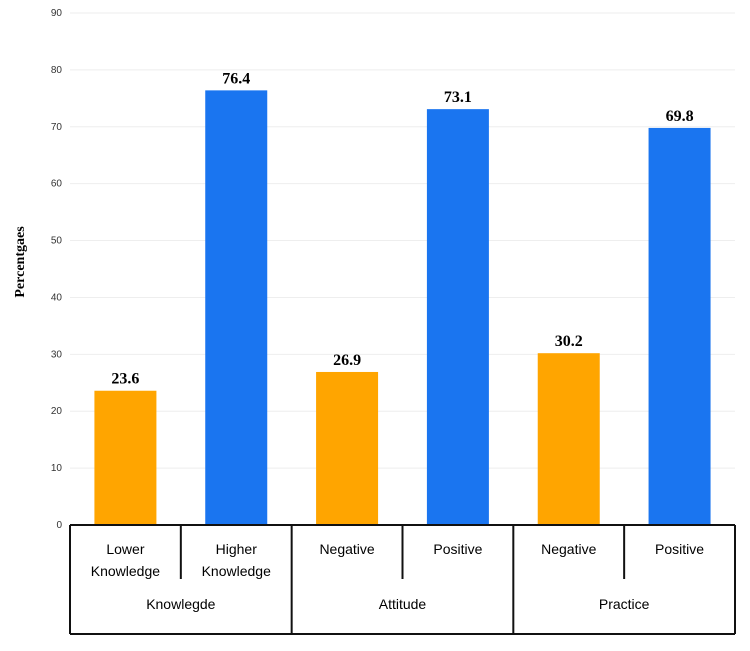 The height and width of the screenshot is (651, 750). I want to click on y-tick-label: 80, so click(57, 70).